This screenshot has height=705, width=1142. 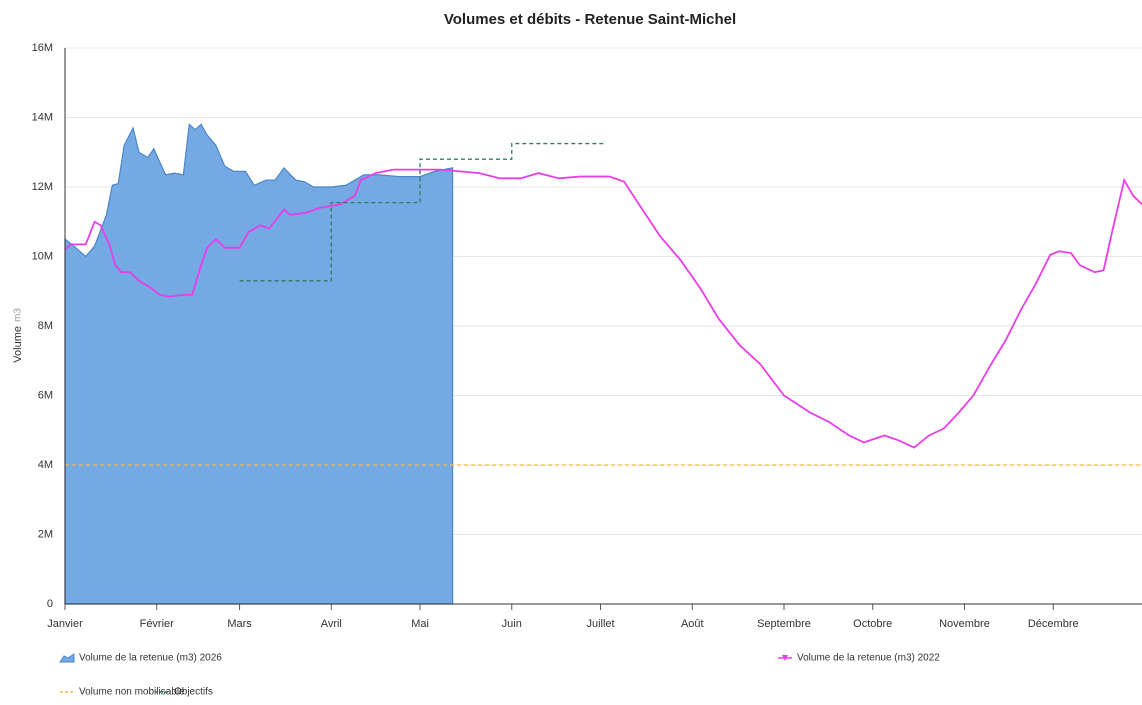 I want to click on legend-label: Volume de la retenue (m3) 2026, so click(x=150, y=658).